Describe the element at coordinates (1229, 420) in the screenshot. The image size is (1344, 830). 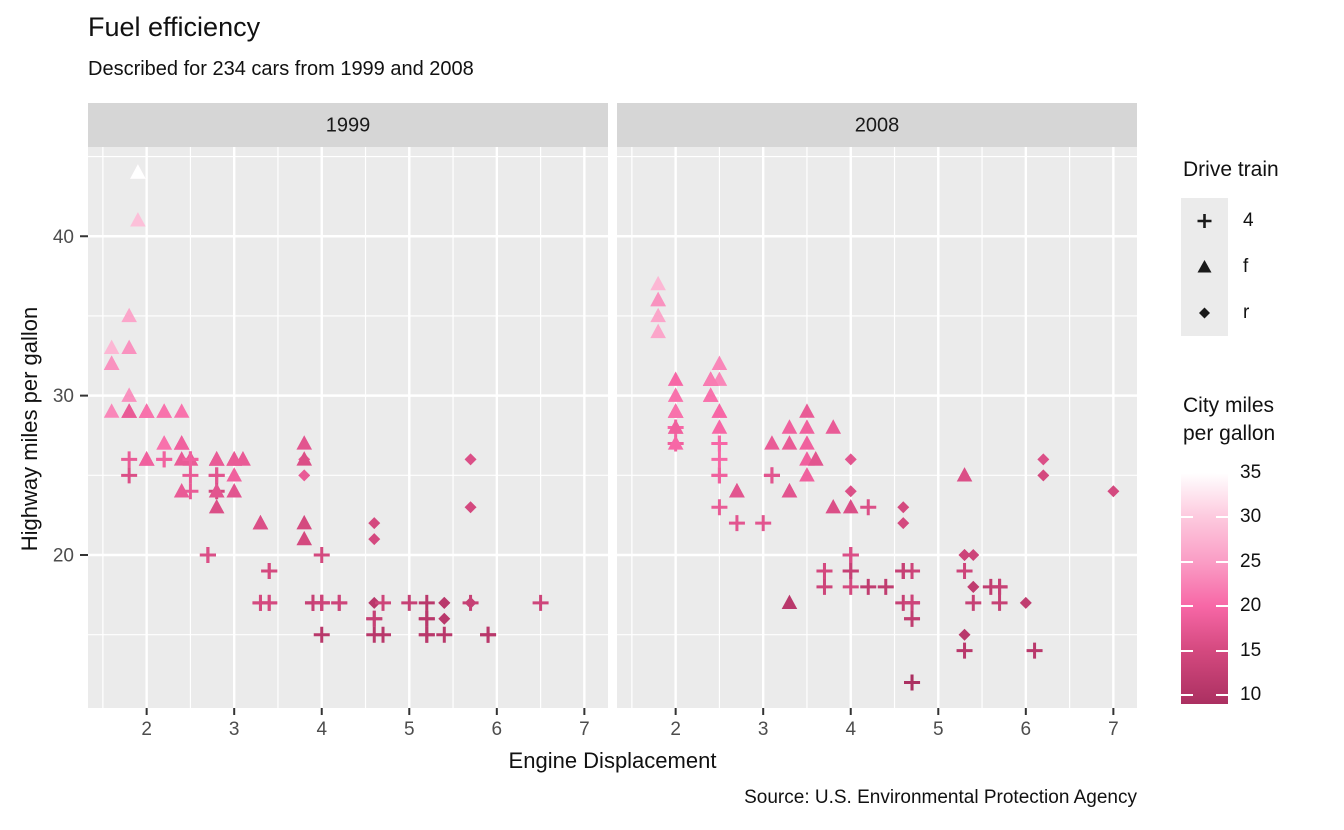
I see `legend-city-mpg-title: City miles per gallon` at that location.